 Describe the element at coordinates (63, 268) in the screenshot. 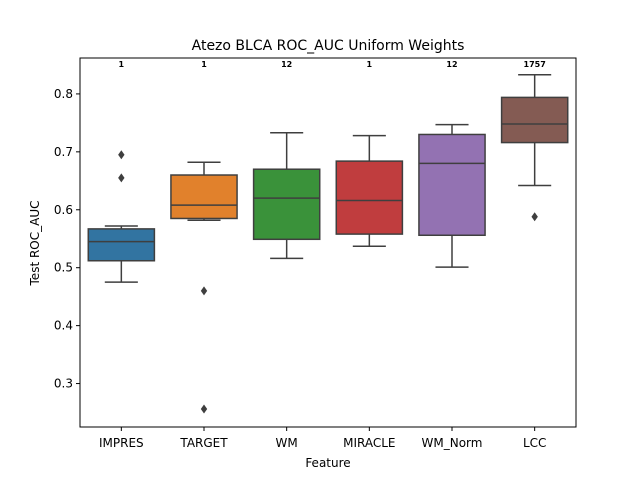

I see `y-tick-label: 0.5` at that location.